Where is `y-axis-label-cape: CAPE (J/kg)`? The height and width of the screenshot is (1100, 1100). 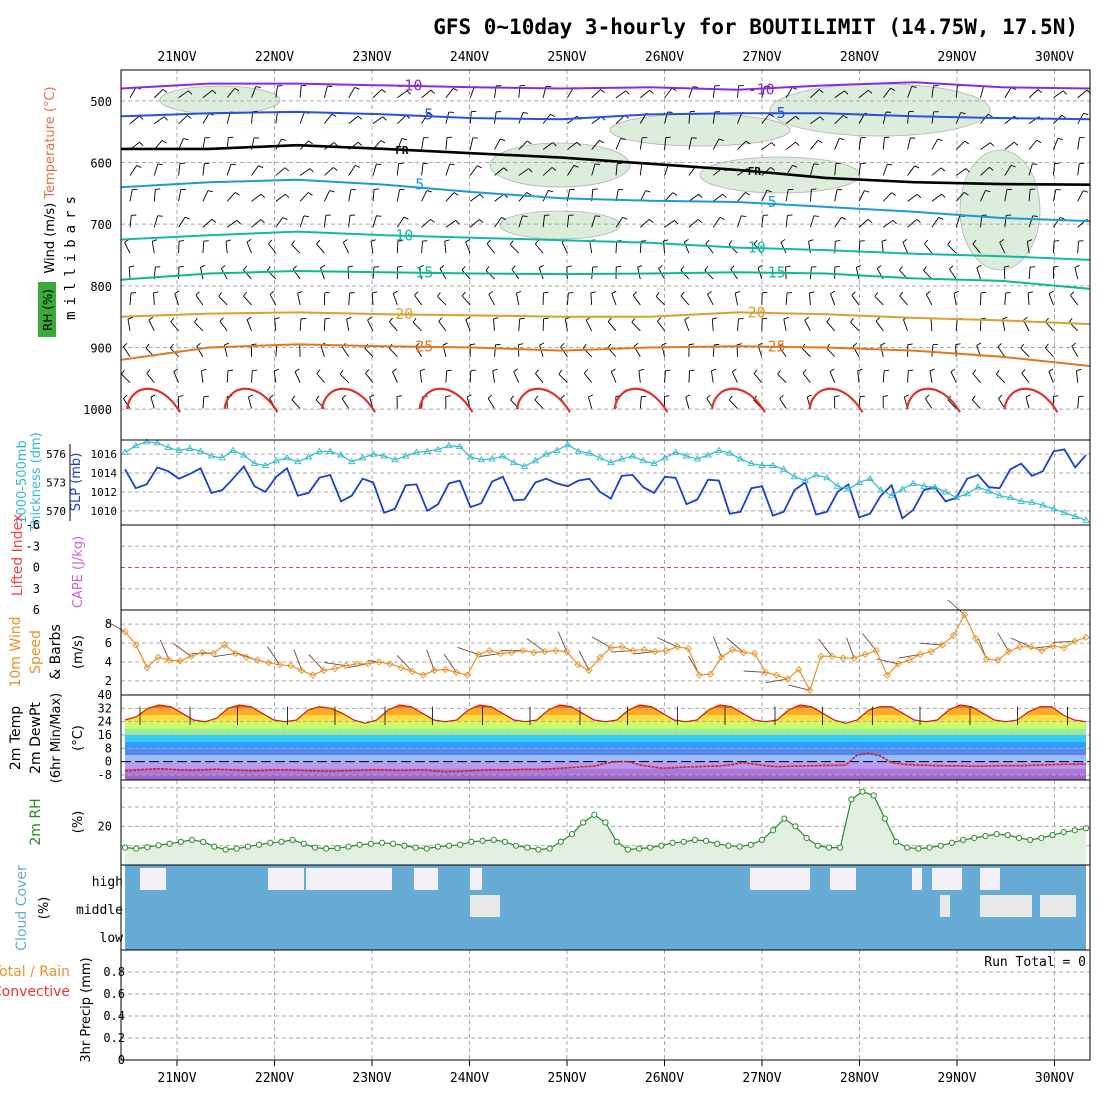 y-axis-label-cape: CAPE (J/kg) is located at coordinates (78, 572).